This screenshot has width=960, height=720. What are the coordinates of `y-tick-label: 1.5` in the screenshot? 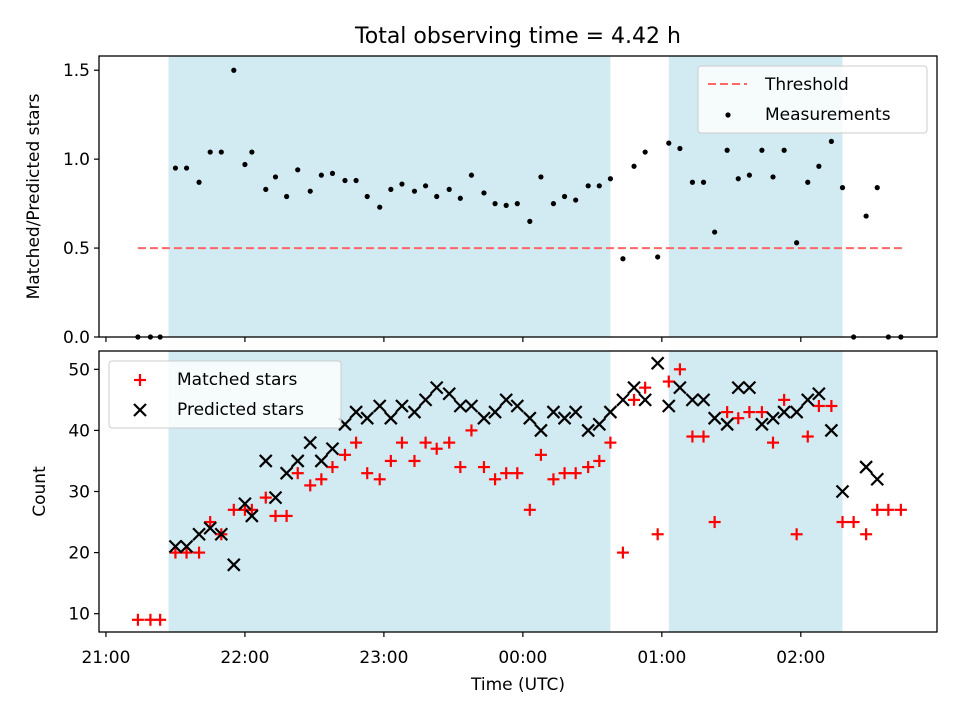 It's located at (76, 71).